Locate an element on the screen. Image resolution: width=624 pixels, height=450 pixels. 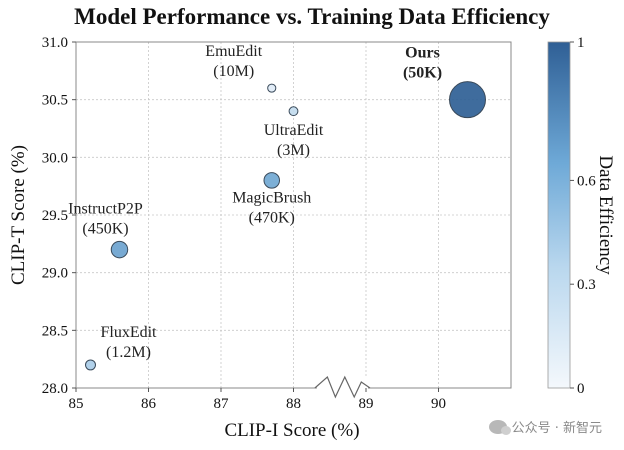
point-ours is located at coordinates (467, 100).